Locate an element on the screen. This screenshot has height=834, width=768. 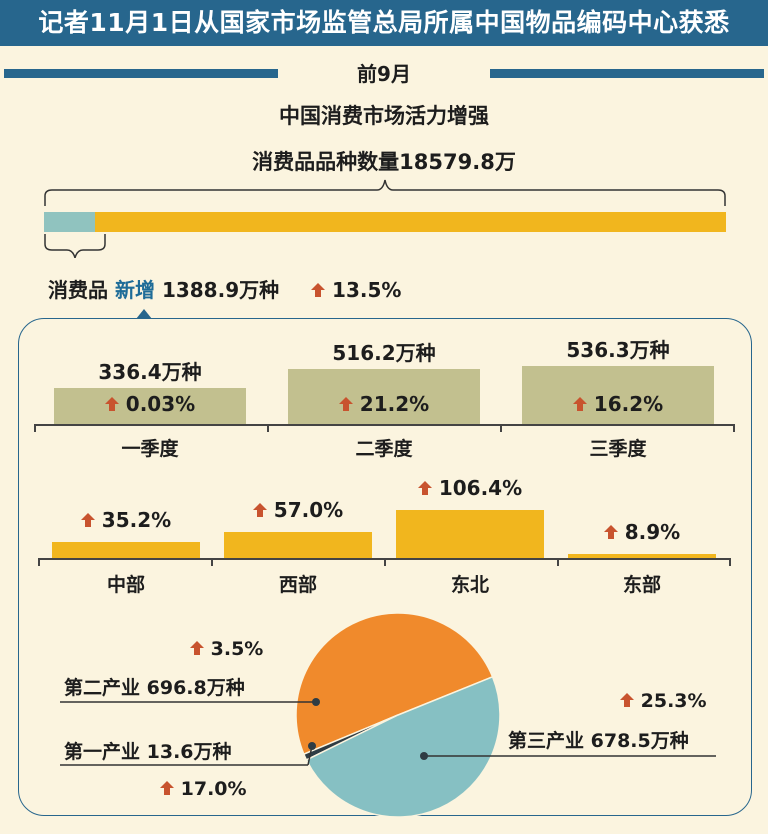
tertiary-growth-label: 25.3% is located at coordinates (663, 701).